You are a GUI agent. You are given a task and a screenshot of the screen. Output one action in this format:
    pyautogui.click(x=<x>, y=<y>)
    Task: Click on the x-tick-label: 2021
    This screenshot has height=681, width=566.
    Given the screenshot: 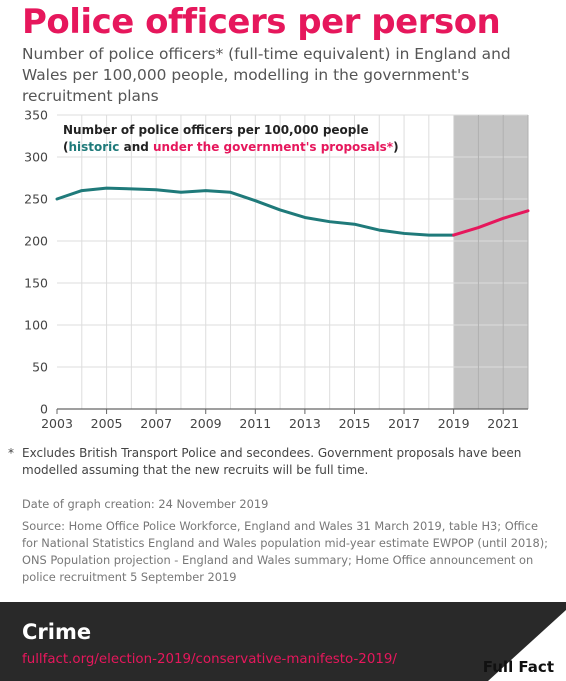 What is the action you would take?
    pyautogui.click(x=503, y=423)
    